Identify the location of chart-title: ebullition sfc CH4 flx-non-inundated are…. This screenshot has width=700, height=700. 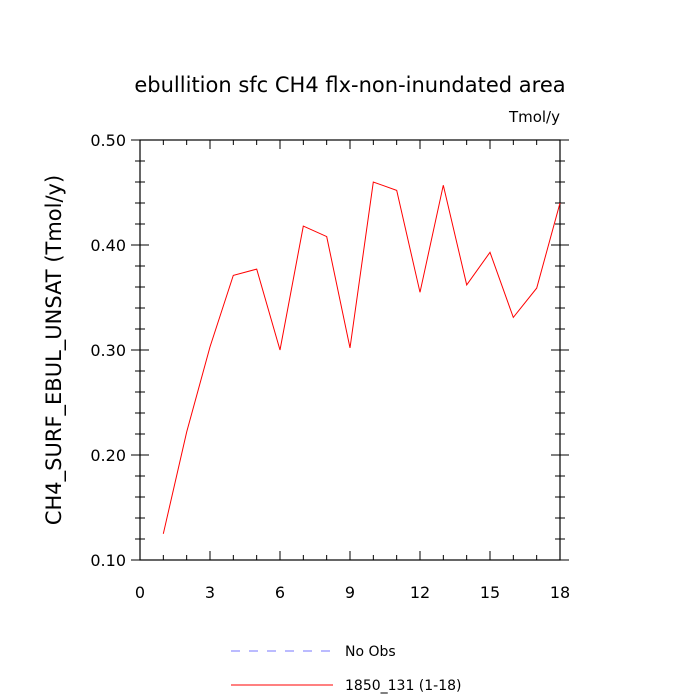
(349, 85).